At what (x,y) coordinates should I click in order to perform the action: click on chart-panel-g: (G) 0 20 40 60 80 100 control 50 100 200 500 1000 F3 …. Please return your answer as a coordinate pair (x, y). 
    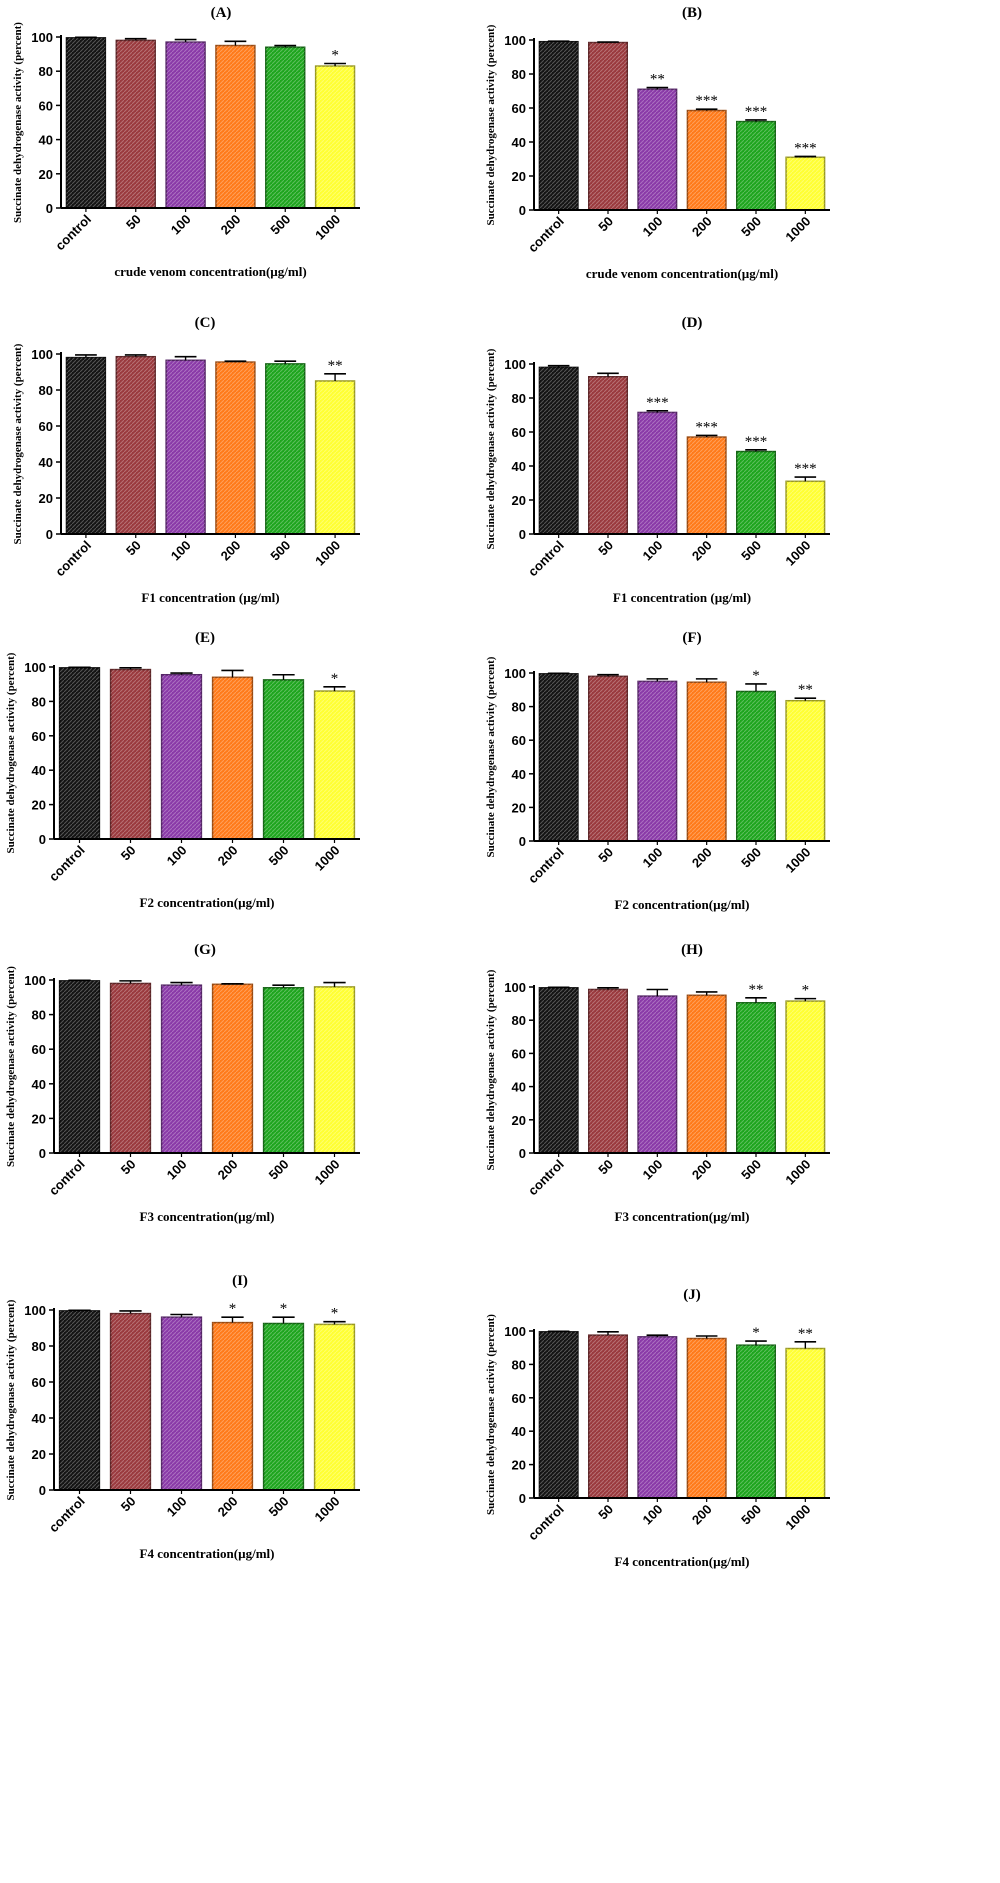
    Looking at the image, I should click on (182, 1083).